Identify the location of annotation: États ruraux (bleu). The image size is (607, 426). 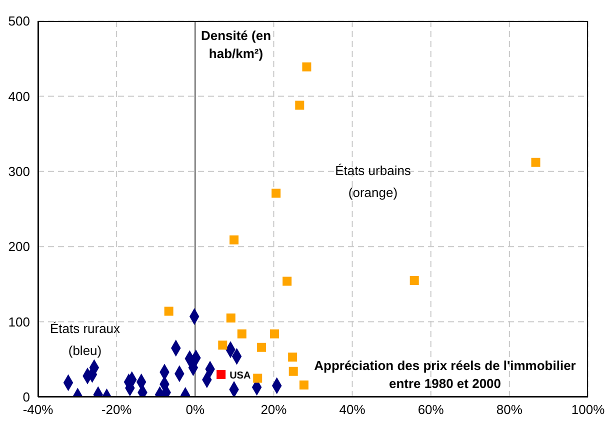
(85, 340).